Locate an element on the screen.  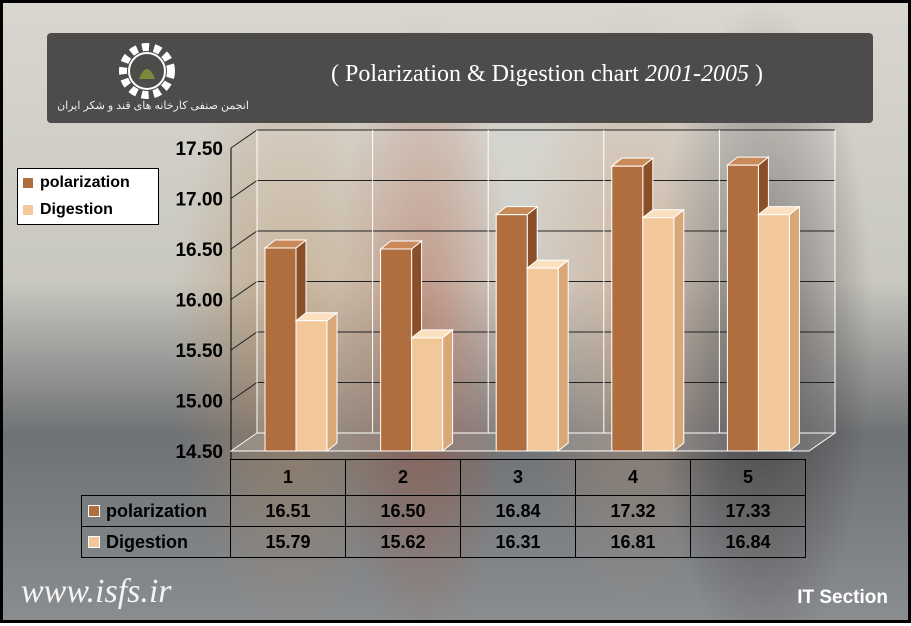
table-cell: 16.31 is located at coordinates (518, 542).